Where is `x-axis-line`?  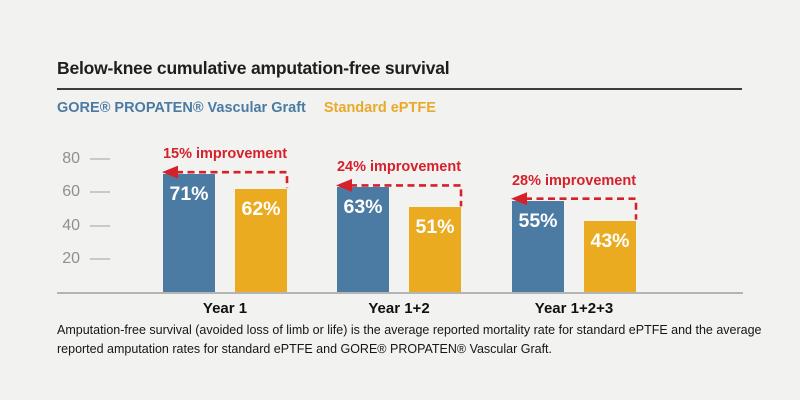 x-axis-line is located at coordinates (400, 293).